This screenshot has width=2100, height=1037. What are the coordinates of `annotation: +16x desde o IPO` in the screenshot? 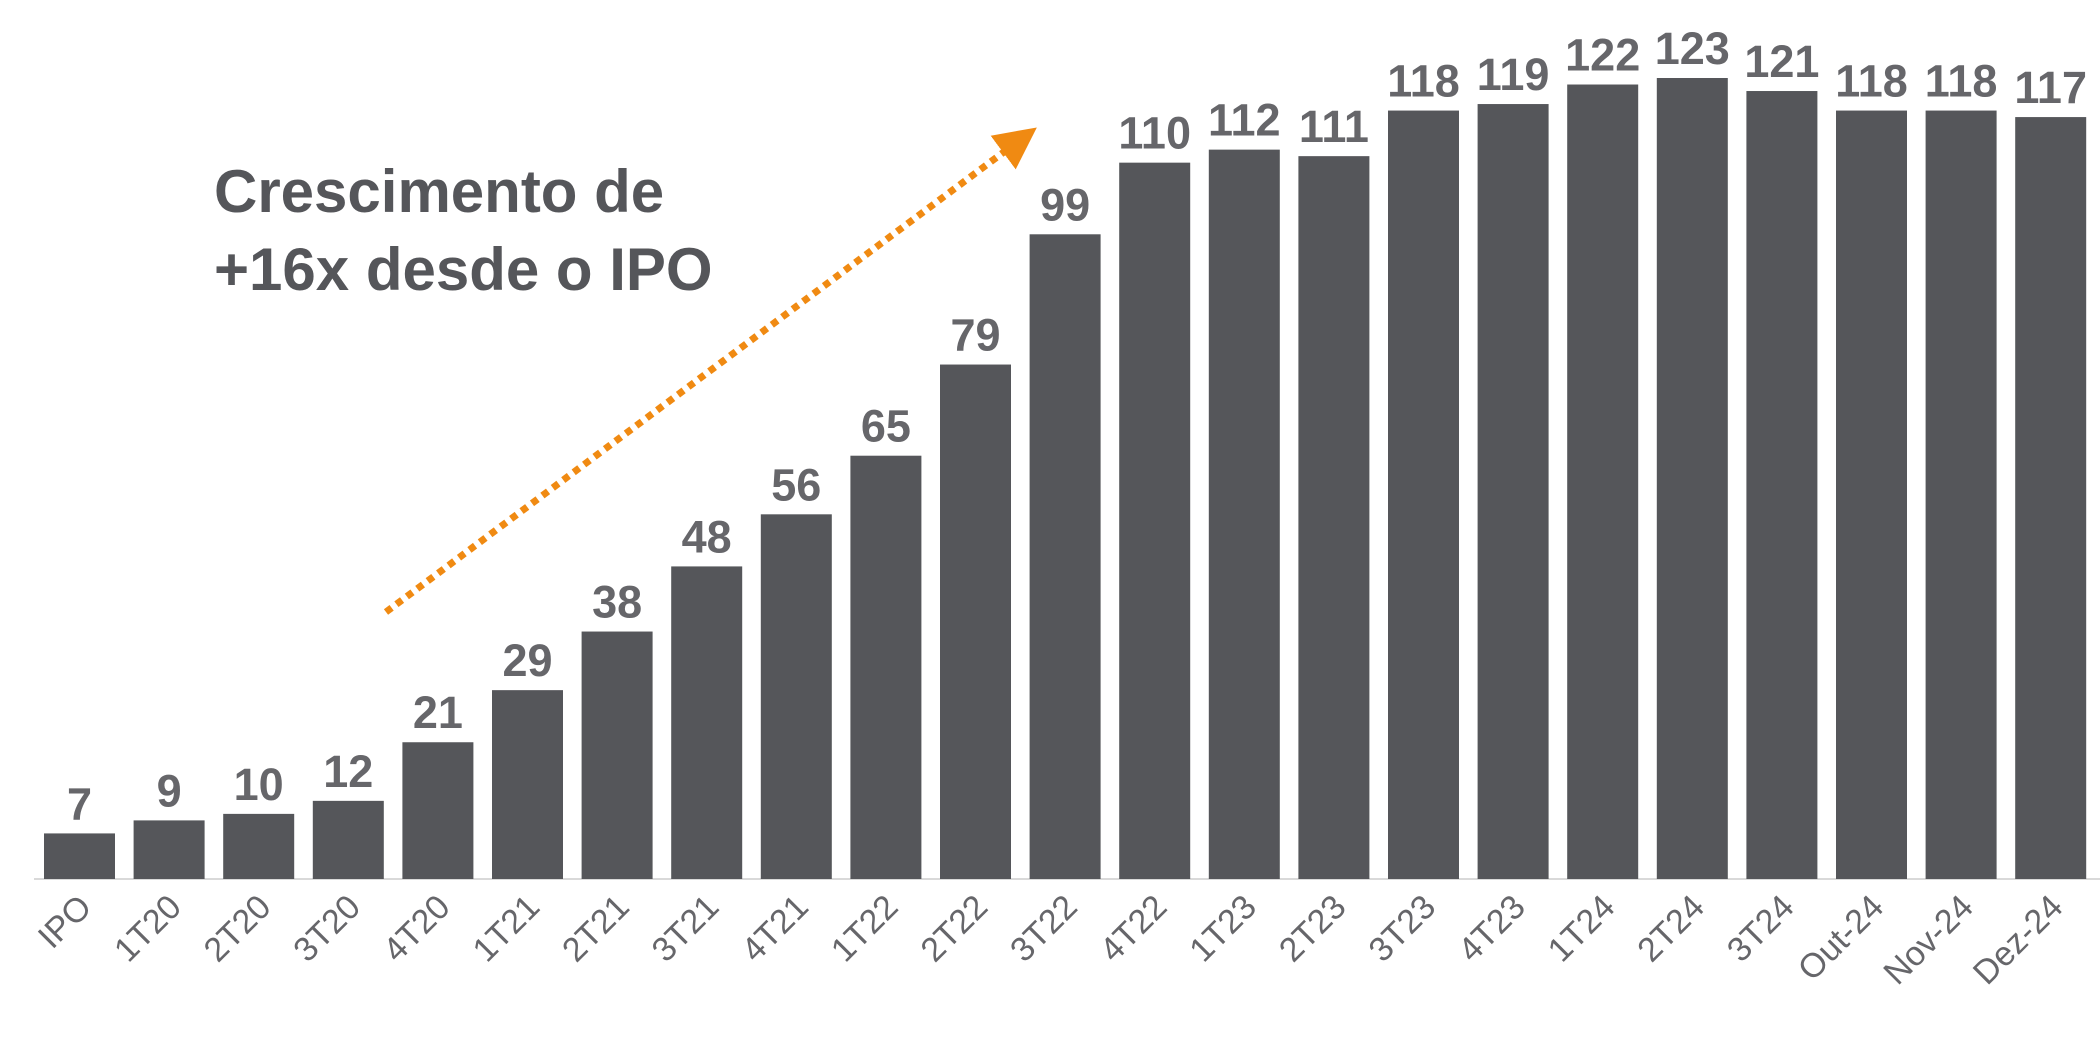 It's located at (463, 269).